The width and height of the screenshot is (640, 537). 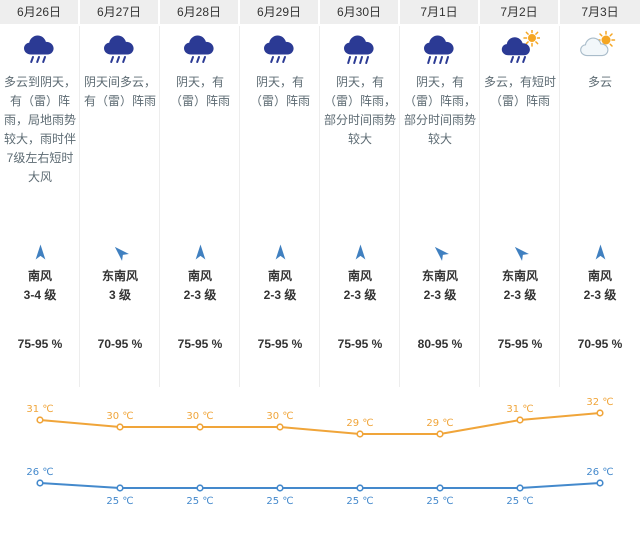 What do you see at coordinates (599, 82) in the screenshot?
I see `weather-description: 多云` at bounding box center [599, 82].